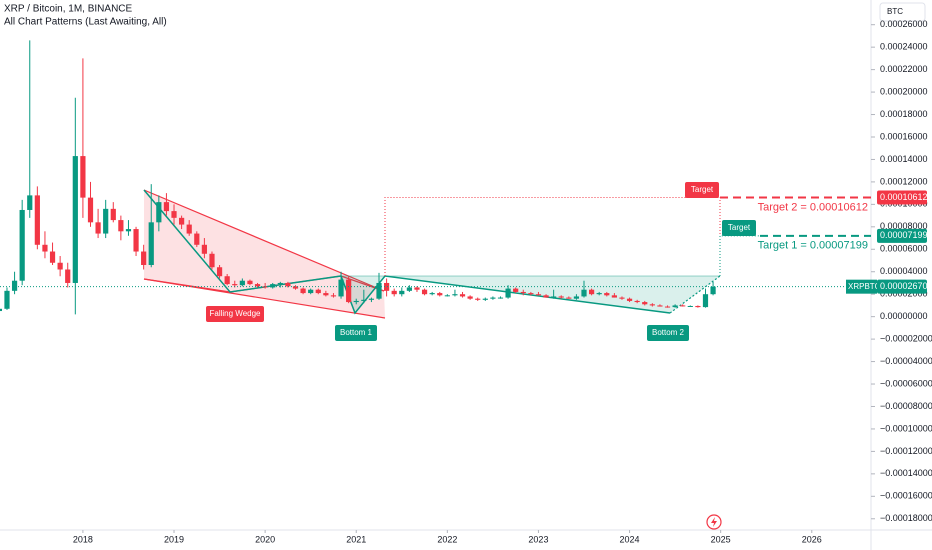 This screenshot has width=932, height=550. What do you see at coordinates (904, 226) in the screenshot?
I see `y-tick-label: 0.00008000` at bounding box center [904, 226].